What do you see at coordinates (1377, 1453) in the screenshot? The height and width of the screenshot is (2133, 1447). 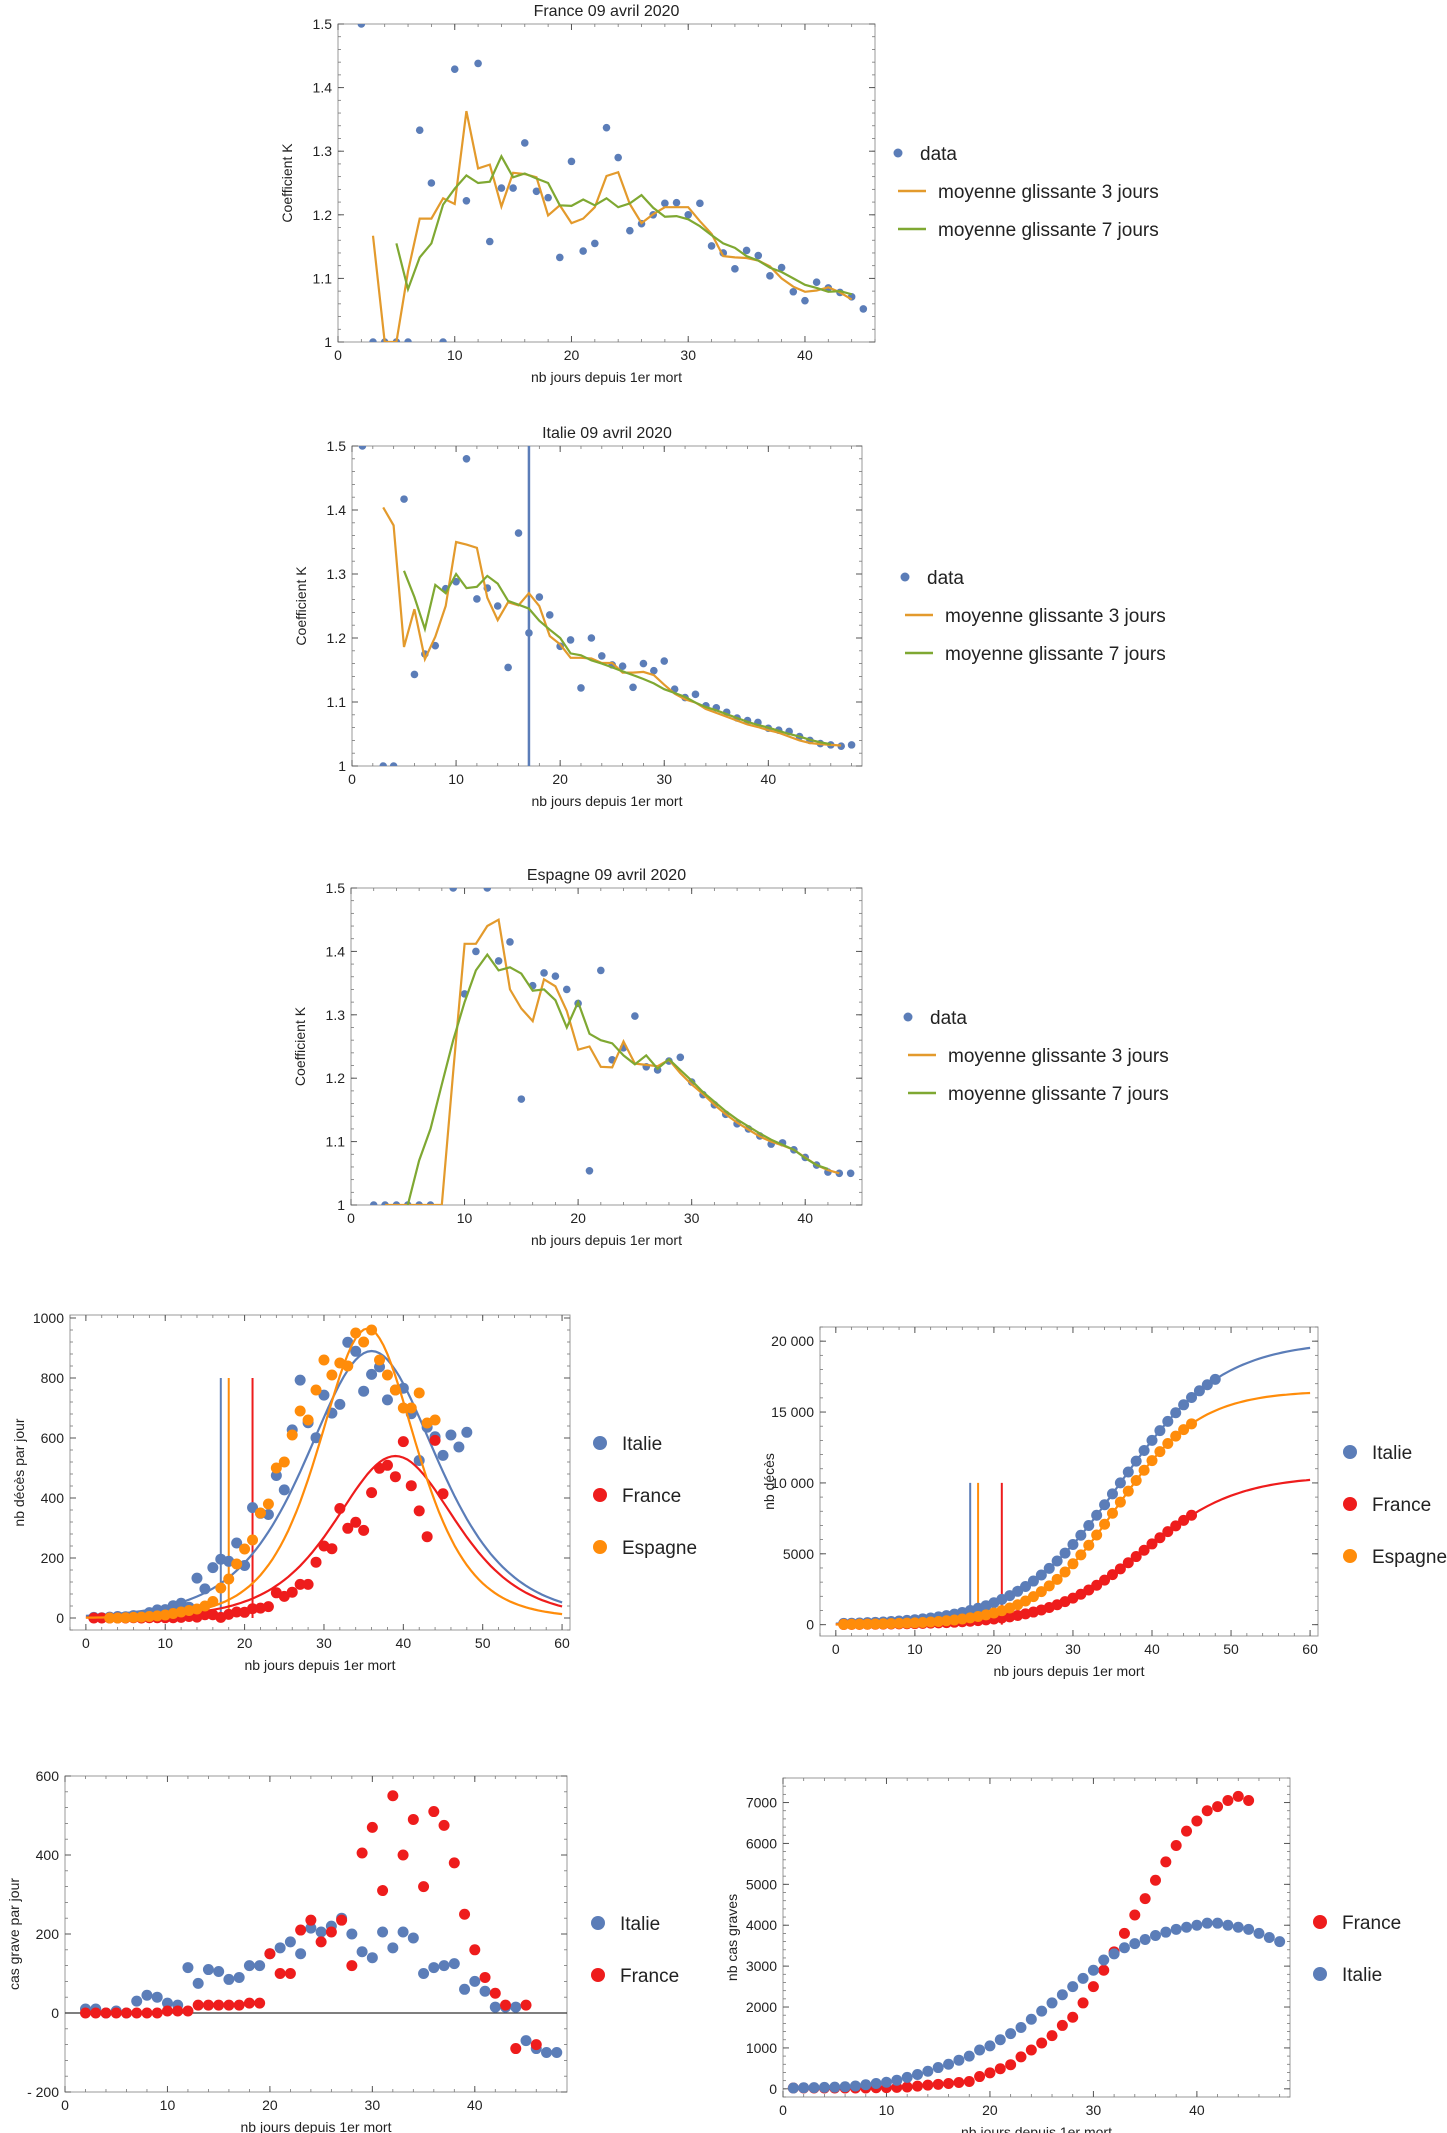 I see `legend-item: Italie` at bounding box center [1377, 1453].